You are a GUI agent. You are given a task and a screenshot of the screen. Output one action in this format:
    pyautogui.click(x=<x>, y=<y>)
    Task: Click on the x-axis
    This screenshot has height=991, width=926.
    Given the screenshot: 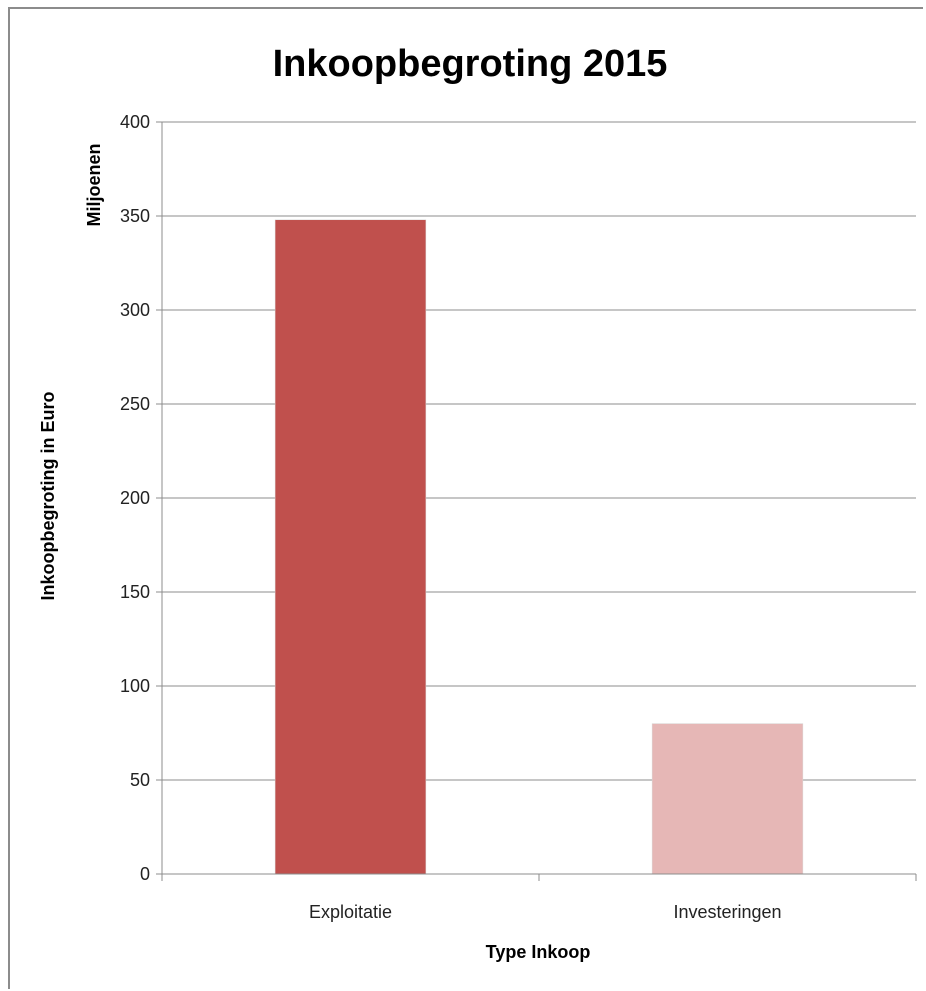 What is the action you would take?
    pyautogui.click(x=539, y=877)
    